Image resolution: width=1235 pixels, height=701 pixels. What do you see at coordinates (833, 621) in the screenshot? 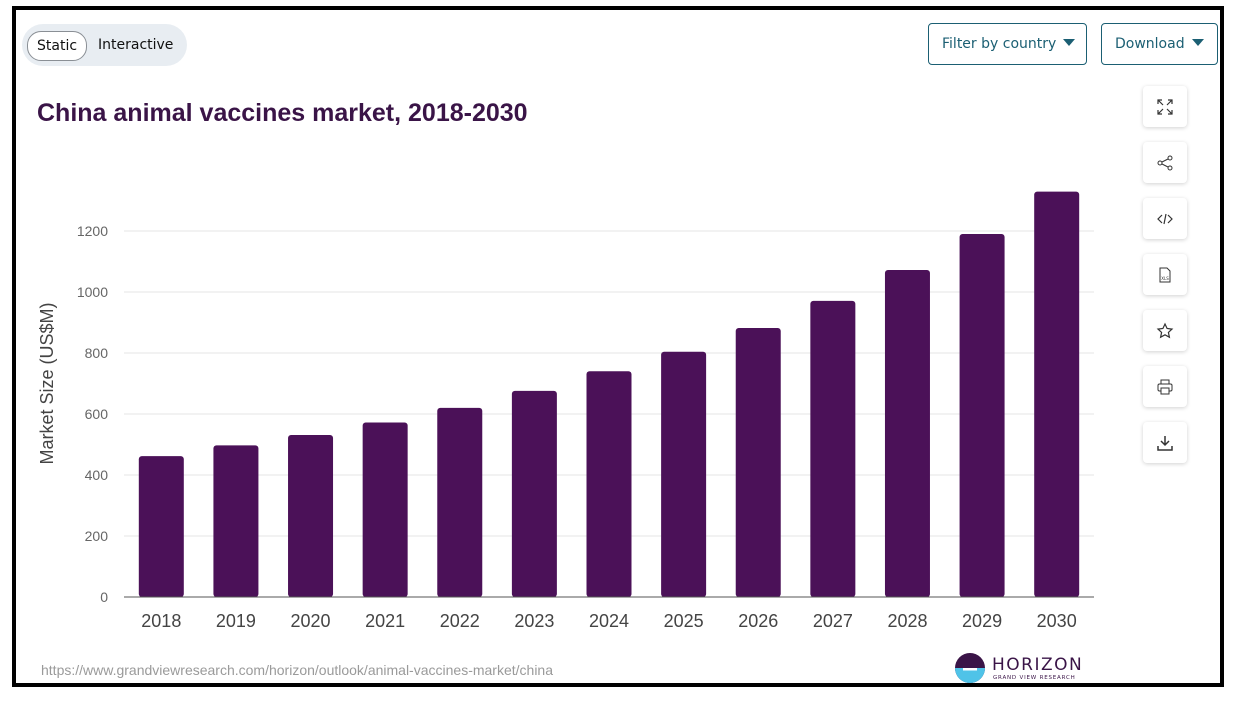
I see `x-tick-label: 2027` at bounding box center [833, 621].